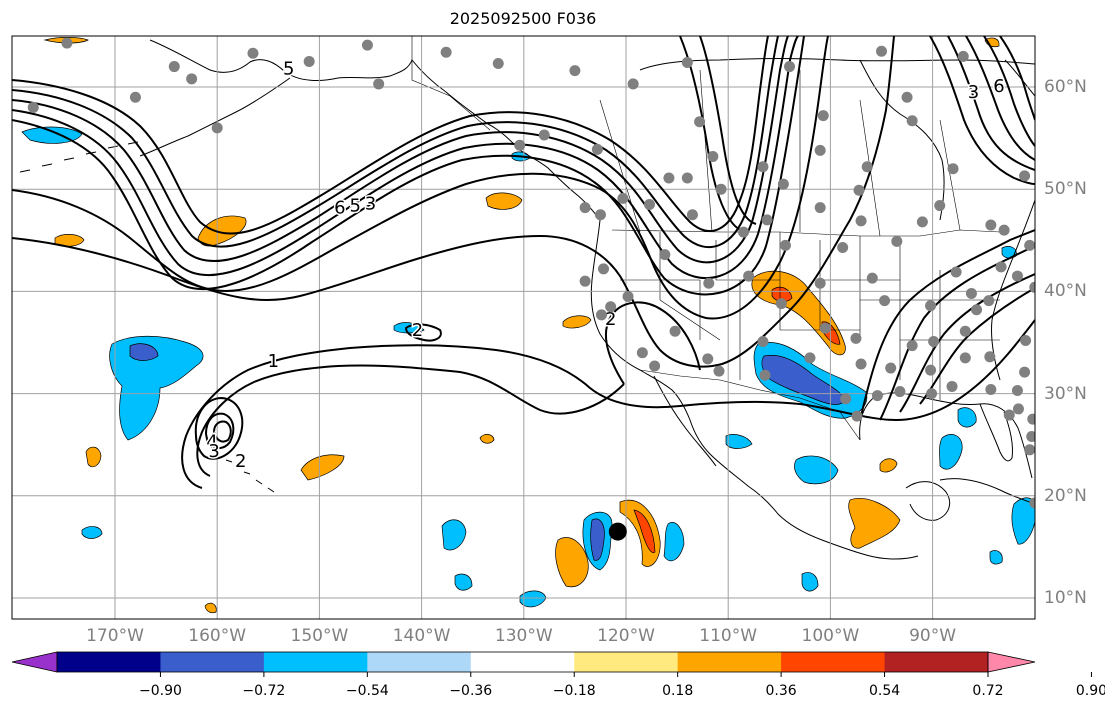  I want to click on us-west-coastline, so click(754, 389).